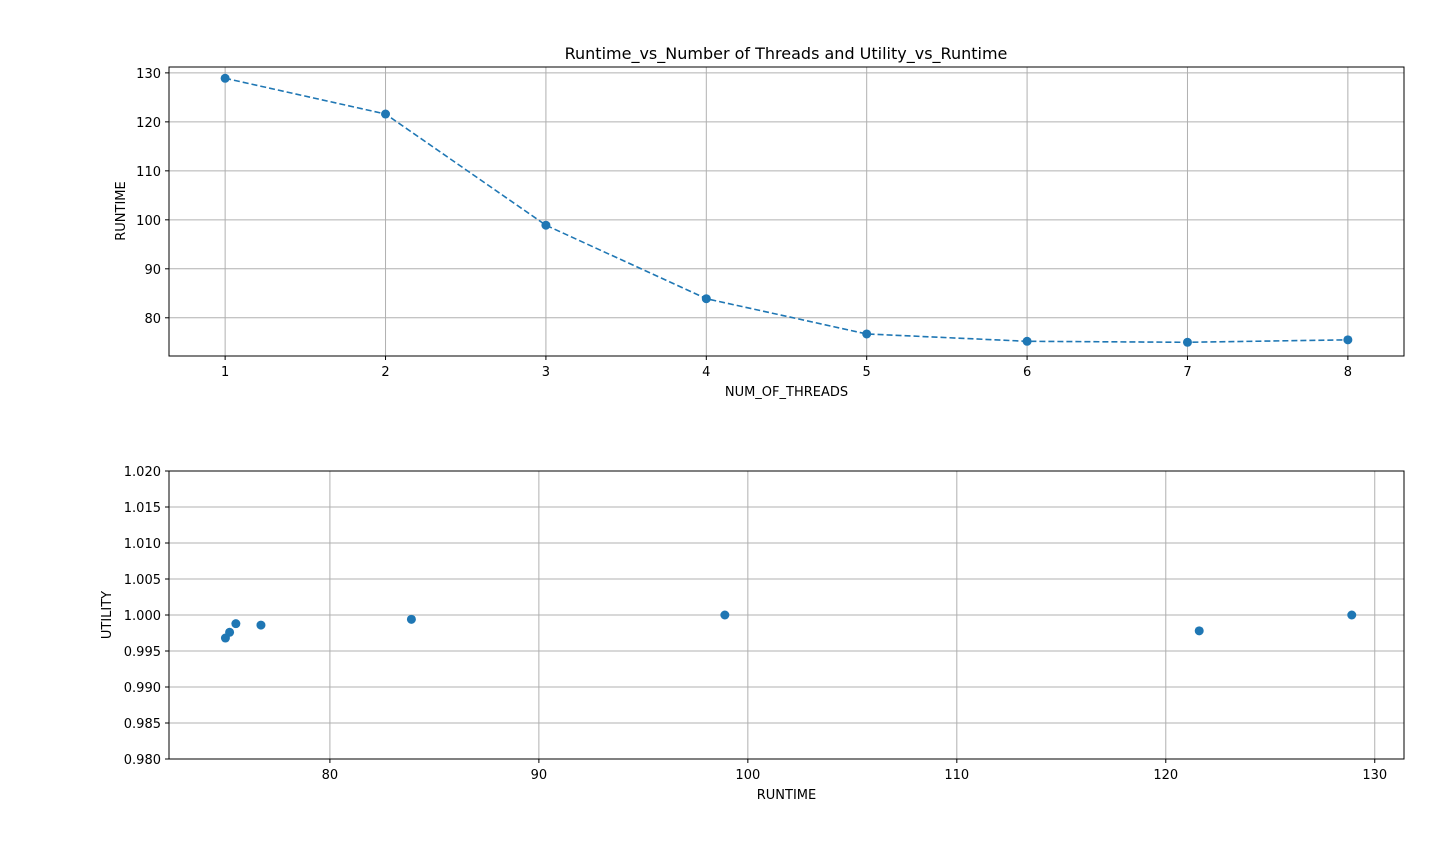 The image size is (1440, 864). Describe the element at coordinates (546, 372) in the screenshot. I see `top-x-tick-label: 3` at that location.